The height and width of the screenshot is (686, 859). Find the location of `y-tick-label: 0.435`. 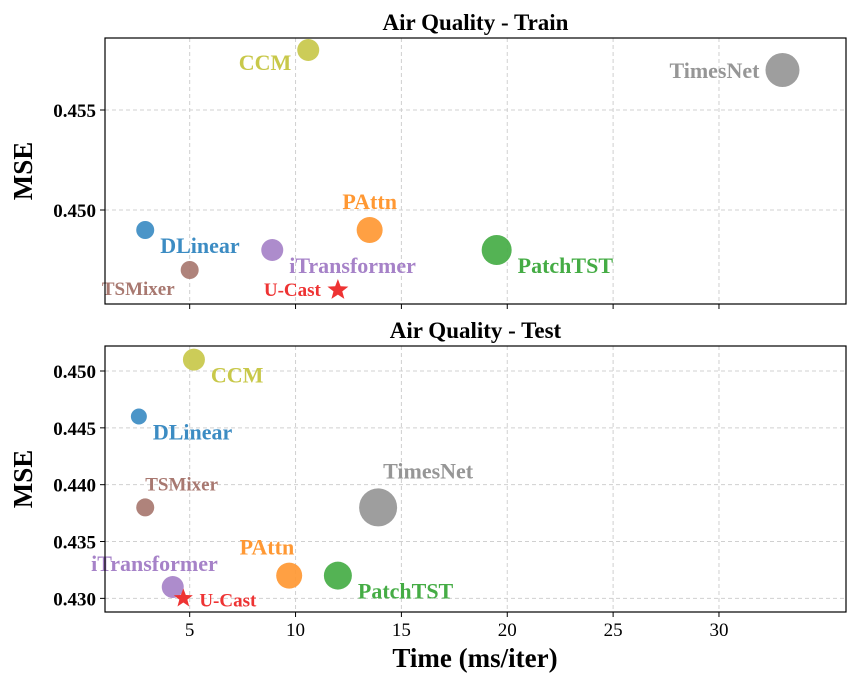

y-tick-label: 0.435 is located at coordinates (74, 543).